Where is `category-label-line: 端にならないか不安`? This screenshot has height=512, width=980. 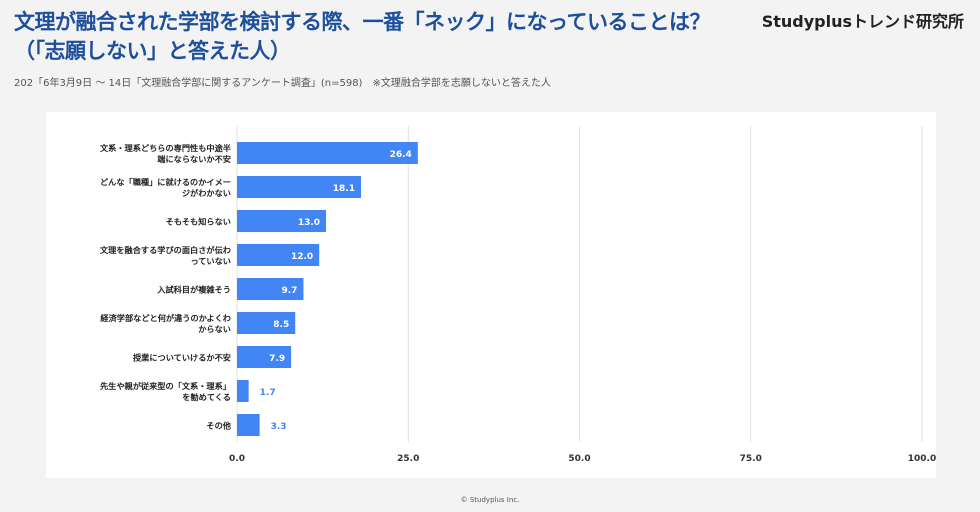 category-label-line: 端にならないか不安 is located at coordinates (194, 159).